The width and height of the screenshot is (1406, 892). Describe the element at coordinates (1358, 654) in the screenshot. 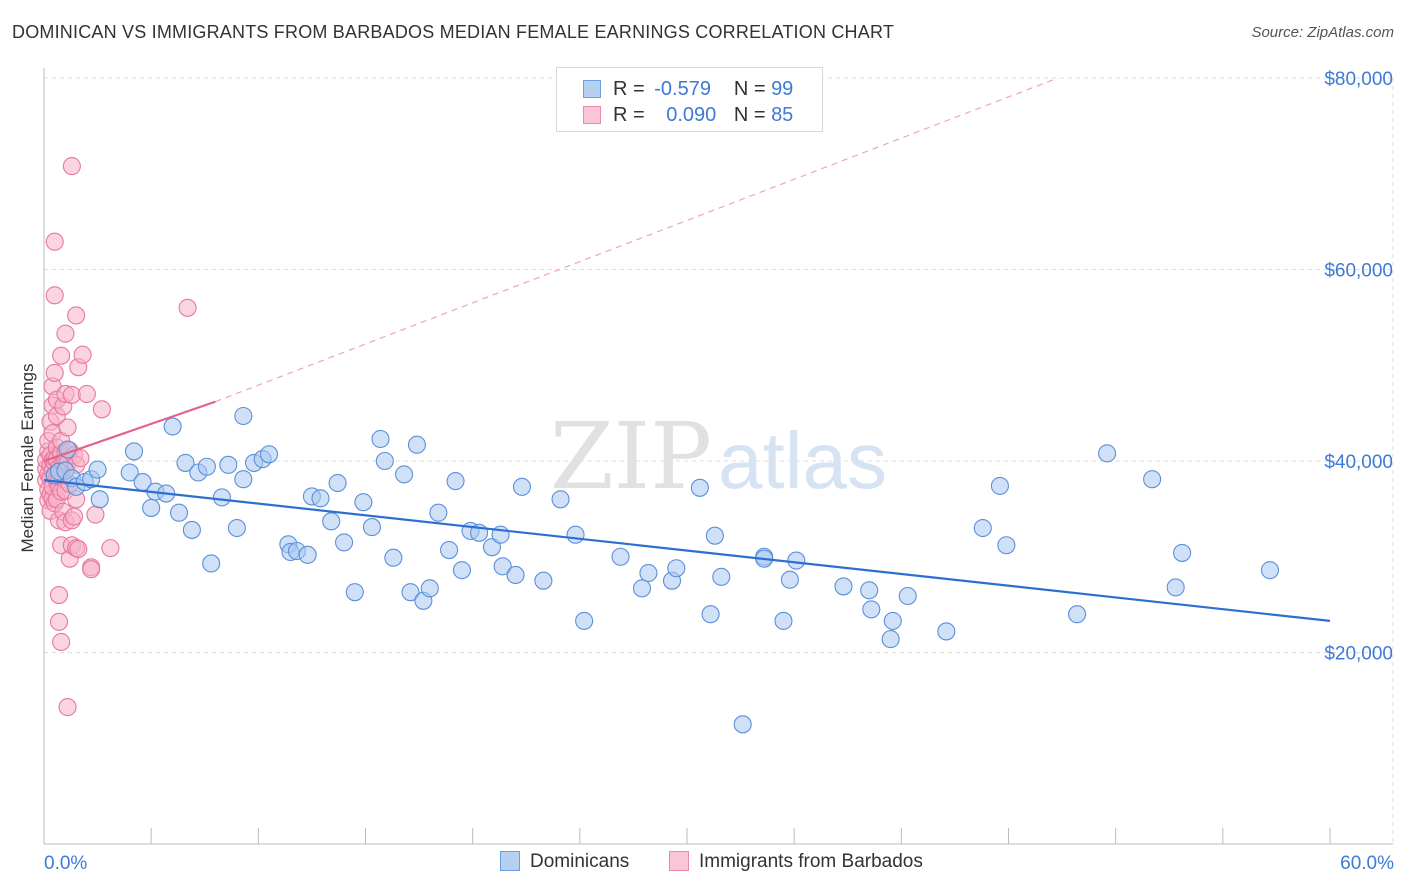

I see `y-tick-label: $20,000` at that location.